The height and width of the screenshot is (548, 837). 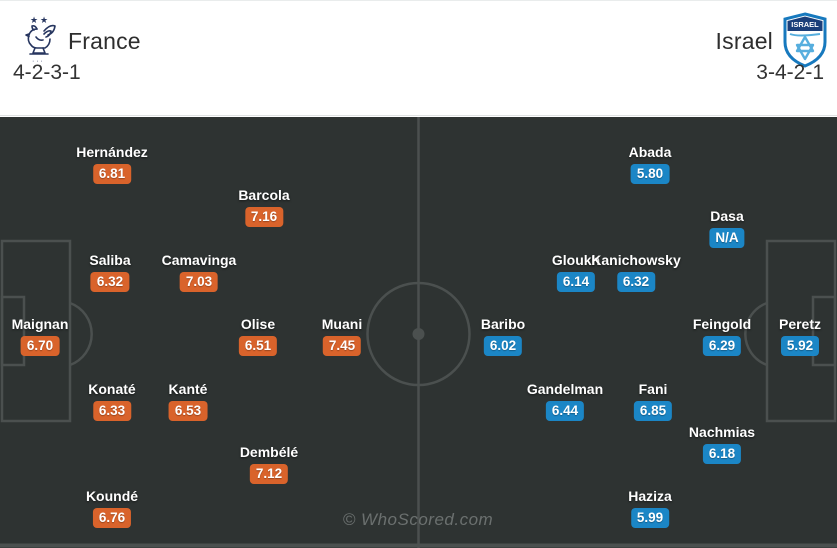 What do you see at coordinates (112, 389) in the screenshot?
I see `player-name: Konaté` at bounding box center [112, 389].